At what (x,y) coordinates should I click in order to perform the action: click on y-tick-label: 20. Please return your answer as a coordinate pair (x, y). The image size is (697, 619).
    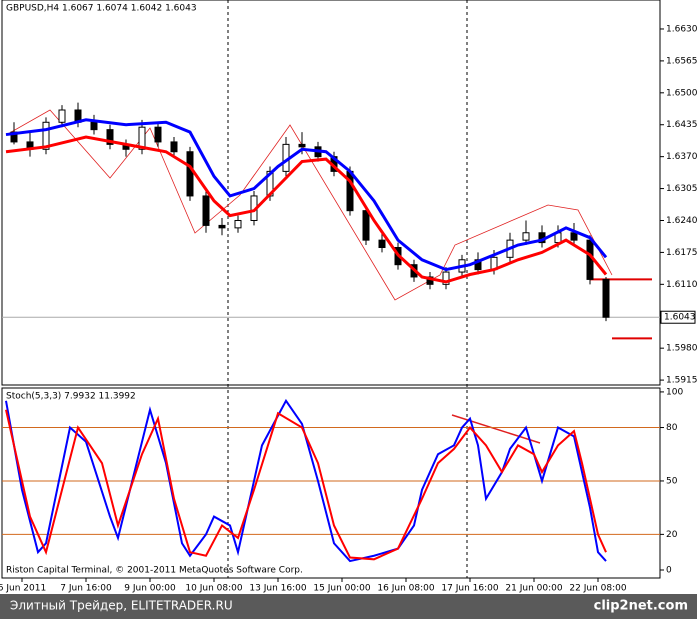
    Looking at the image, I should click on (672, 535).